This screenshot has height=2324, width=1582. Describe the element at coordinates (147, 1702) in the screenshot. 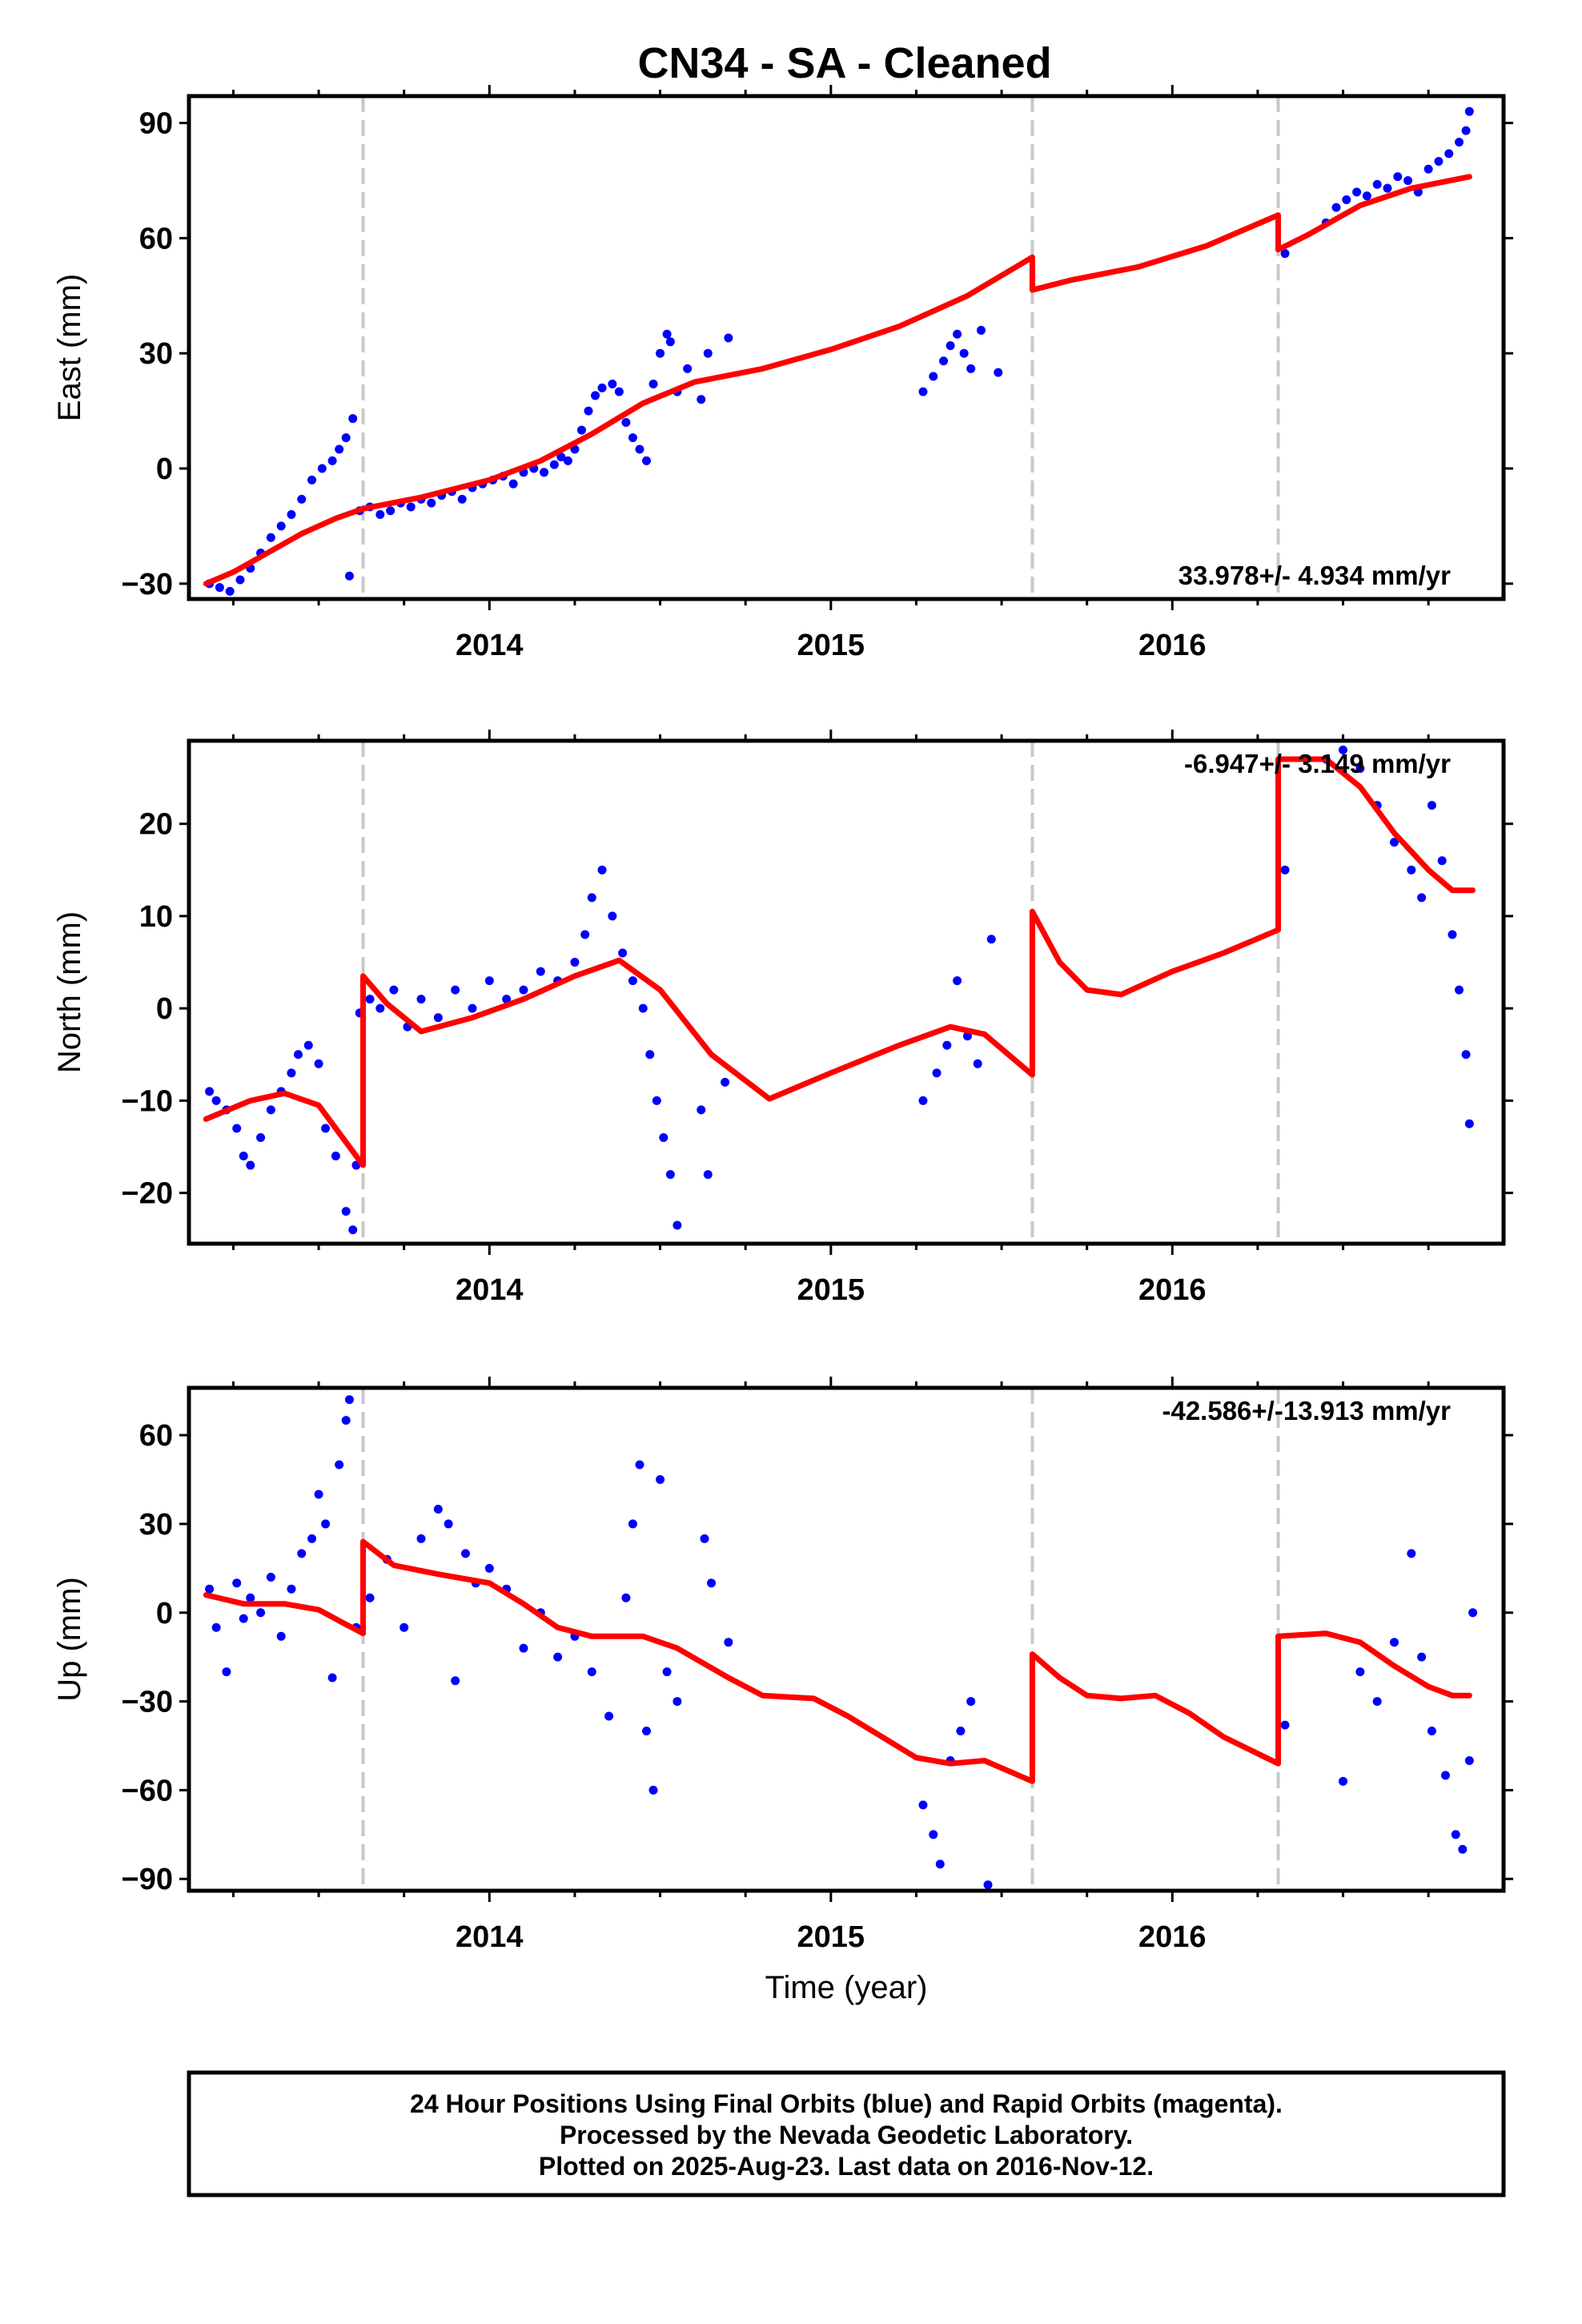

I see `y-tick-label: −30` at that location.